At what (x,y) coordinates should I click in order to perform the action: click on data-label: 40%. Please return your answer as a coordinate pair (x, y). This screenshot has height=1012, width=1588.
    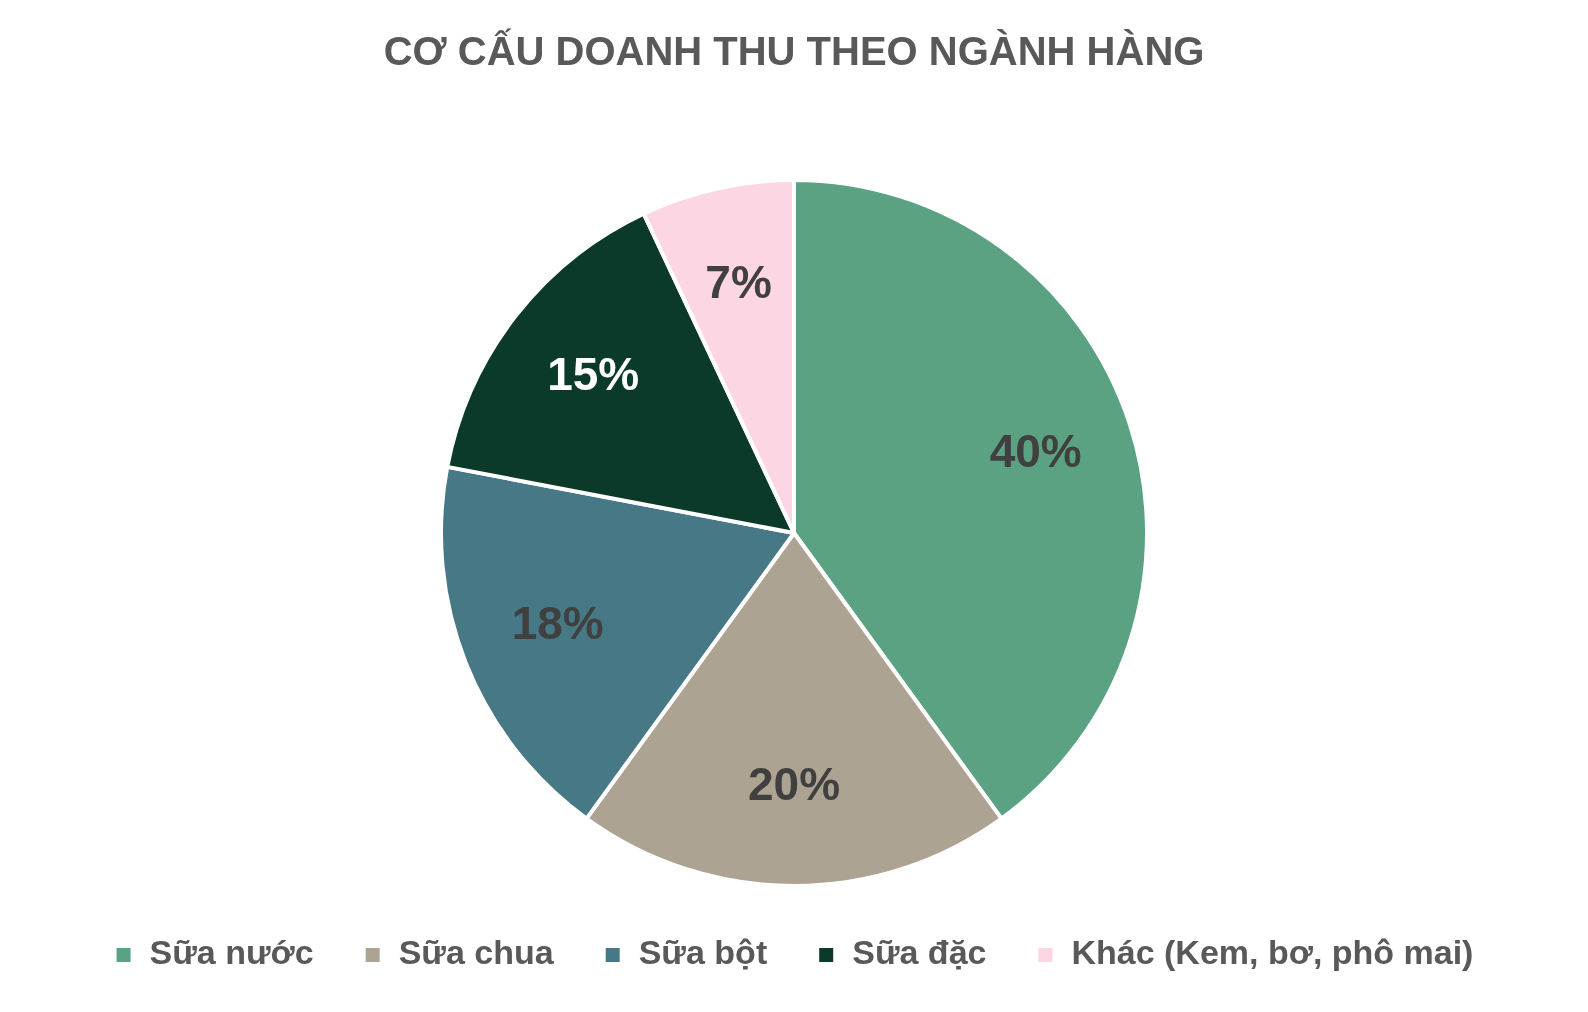
    Looking at the image, I should click on (1035, 451).